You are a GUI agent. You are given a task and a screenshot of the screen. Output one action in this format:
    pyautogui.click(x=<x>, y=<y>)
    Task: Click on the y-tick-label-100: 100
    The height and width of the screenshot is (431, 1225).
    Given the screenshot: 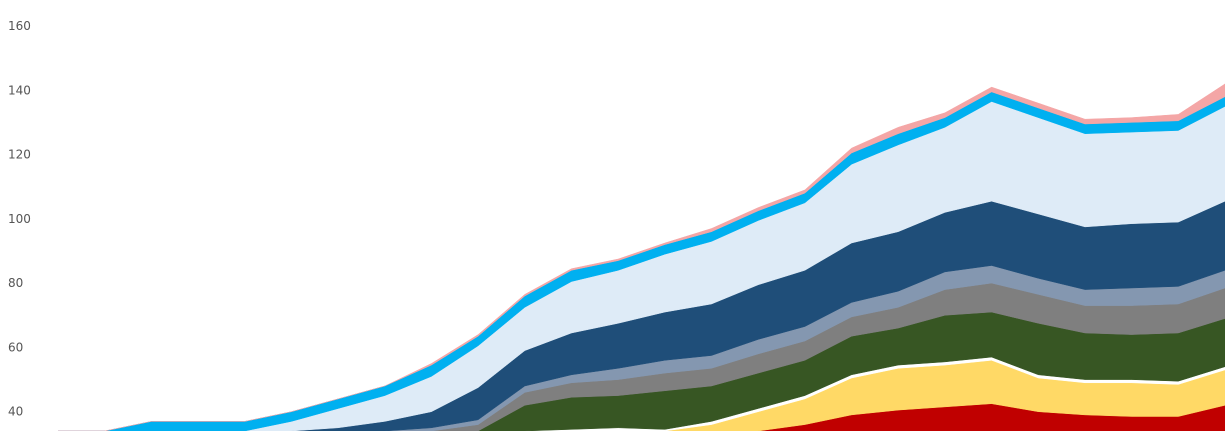 What is the action you would take?
    pyautogui.click(x=19, y=219)
    